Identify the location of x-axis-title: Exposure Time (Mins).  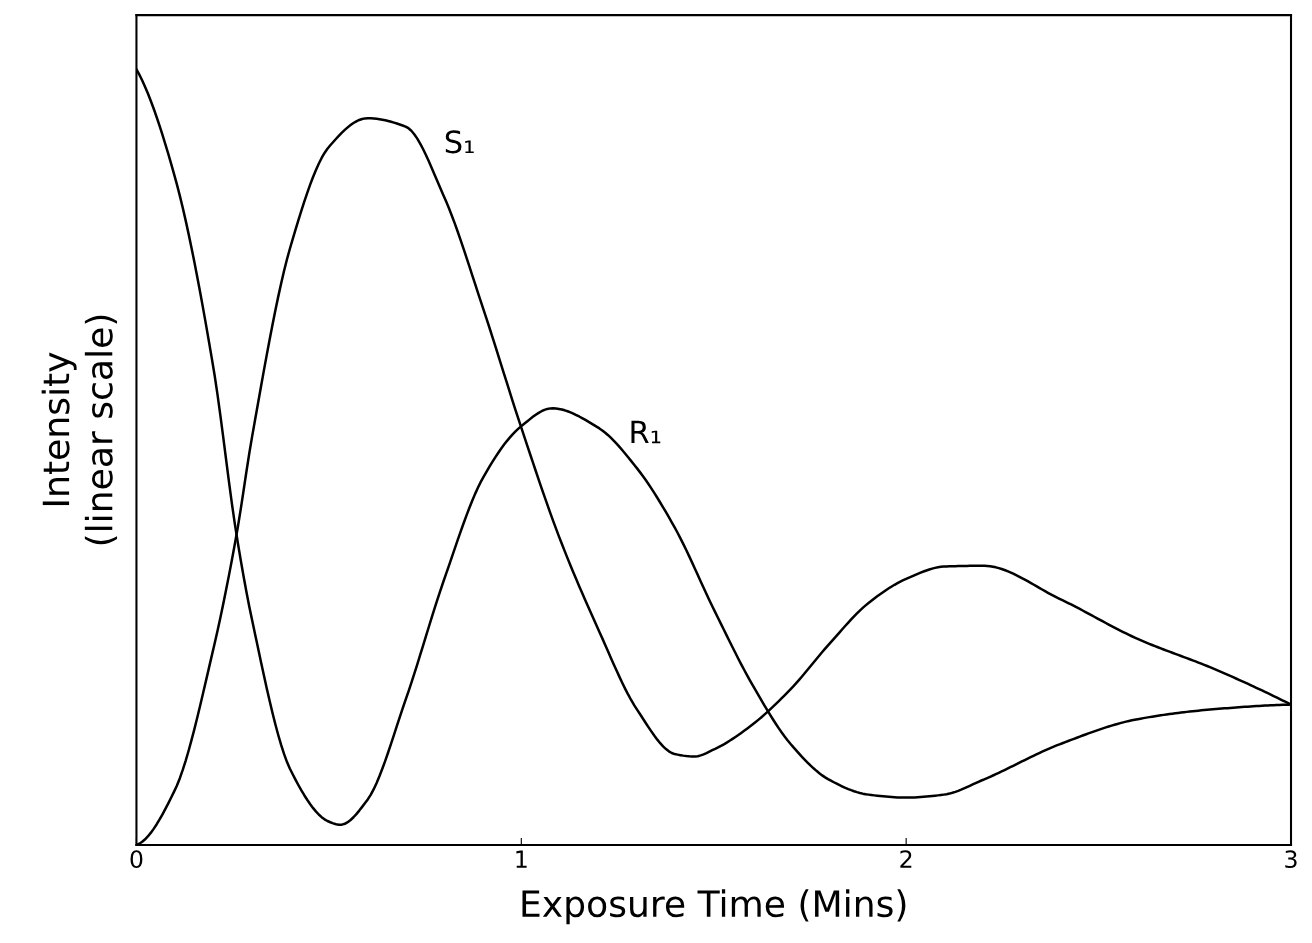
(714, 907).